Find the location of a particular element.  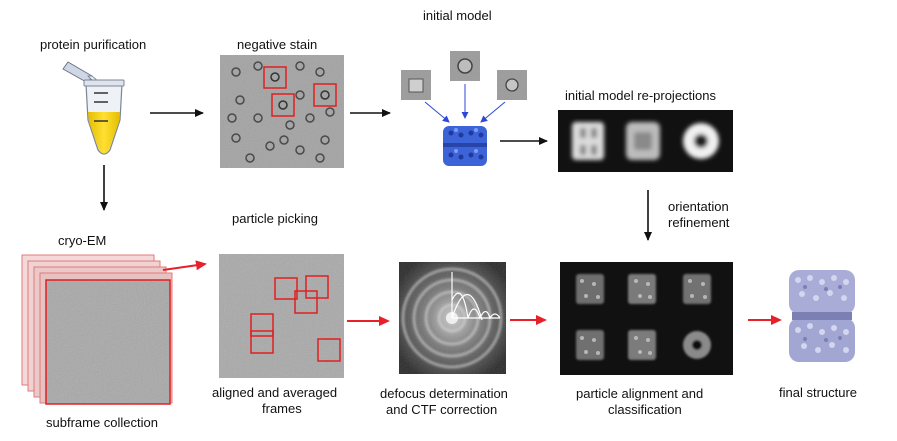

label-protein-purification: protein purification is located at coordinates (93, 44).